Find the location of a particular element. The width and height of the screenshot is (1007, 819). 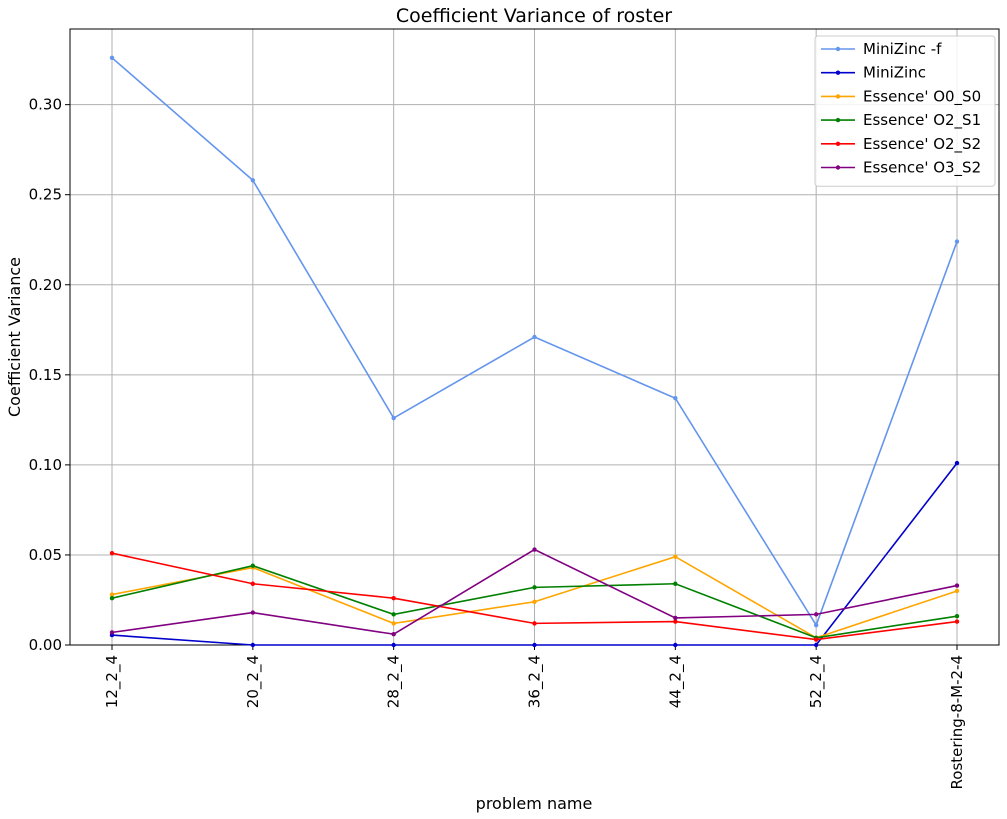

legend-item: Essence' O2_S2 is located at coordinates (901, 144).